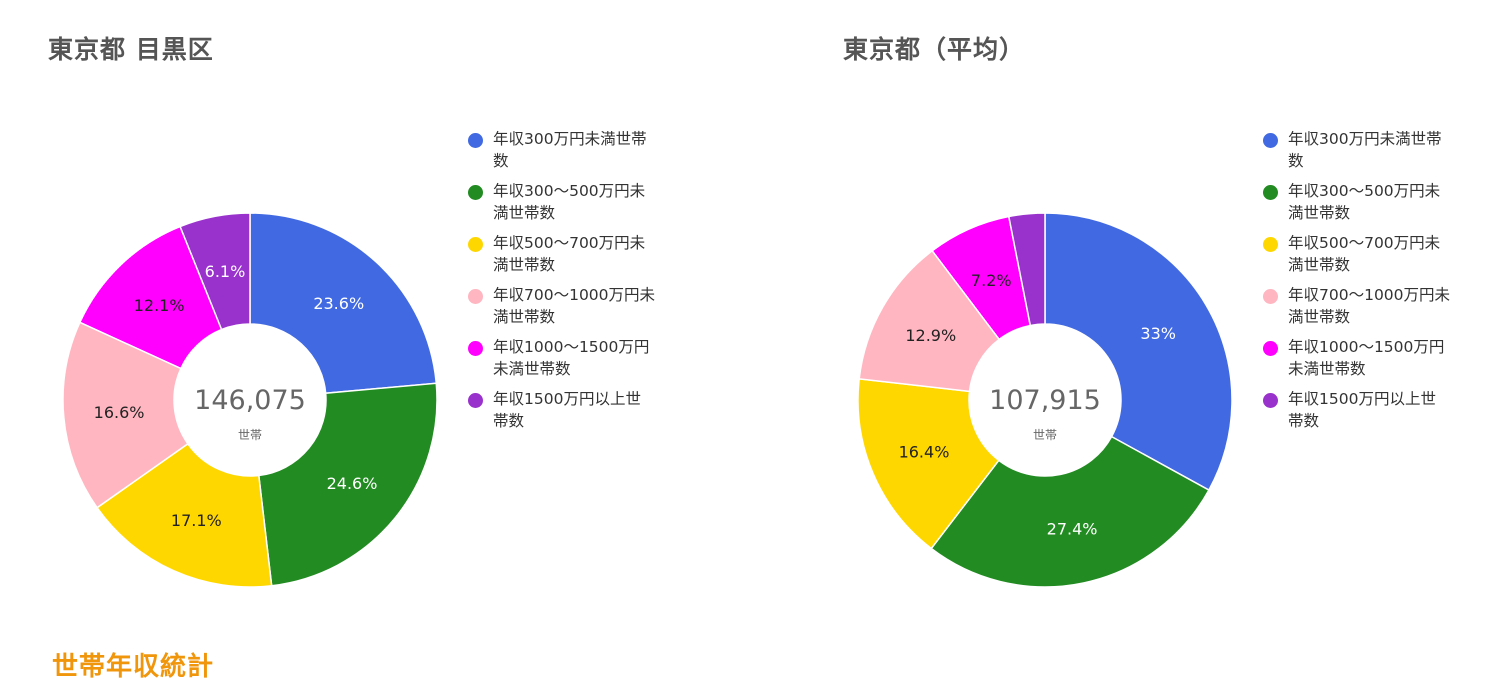 This screenshot has height=699, width=1494. Describe the element at coordinates (924, 451) in the screenshot. I see `slice-label: 16.4%` at that location.